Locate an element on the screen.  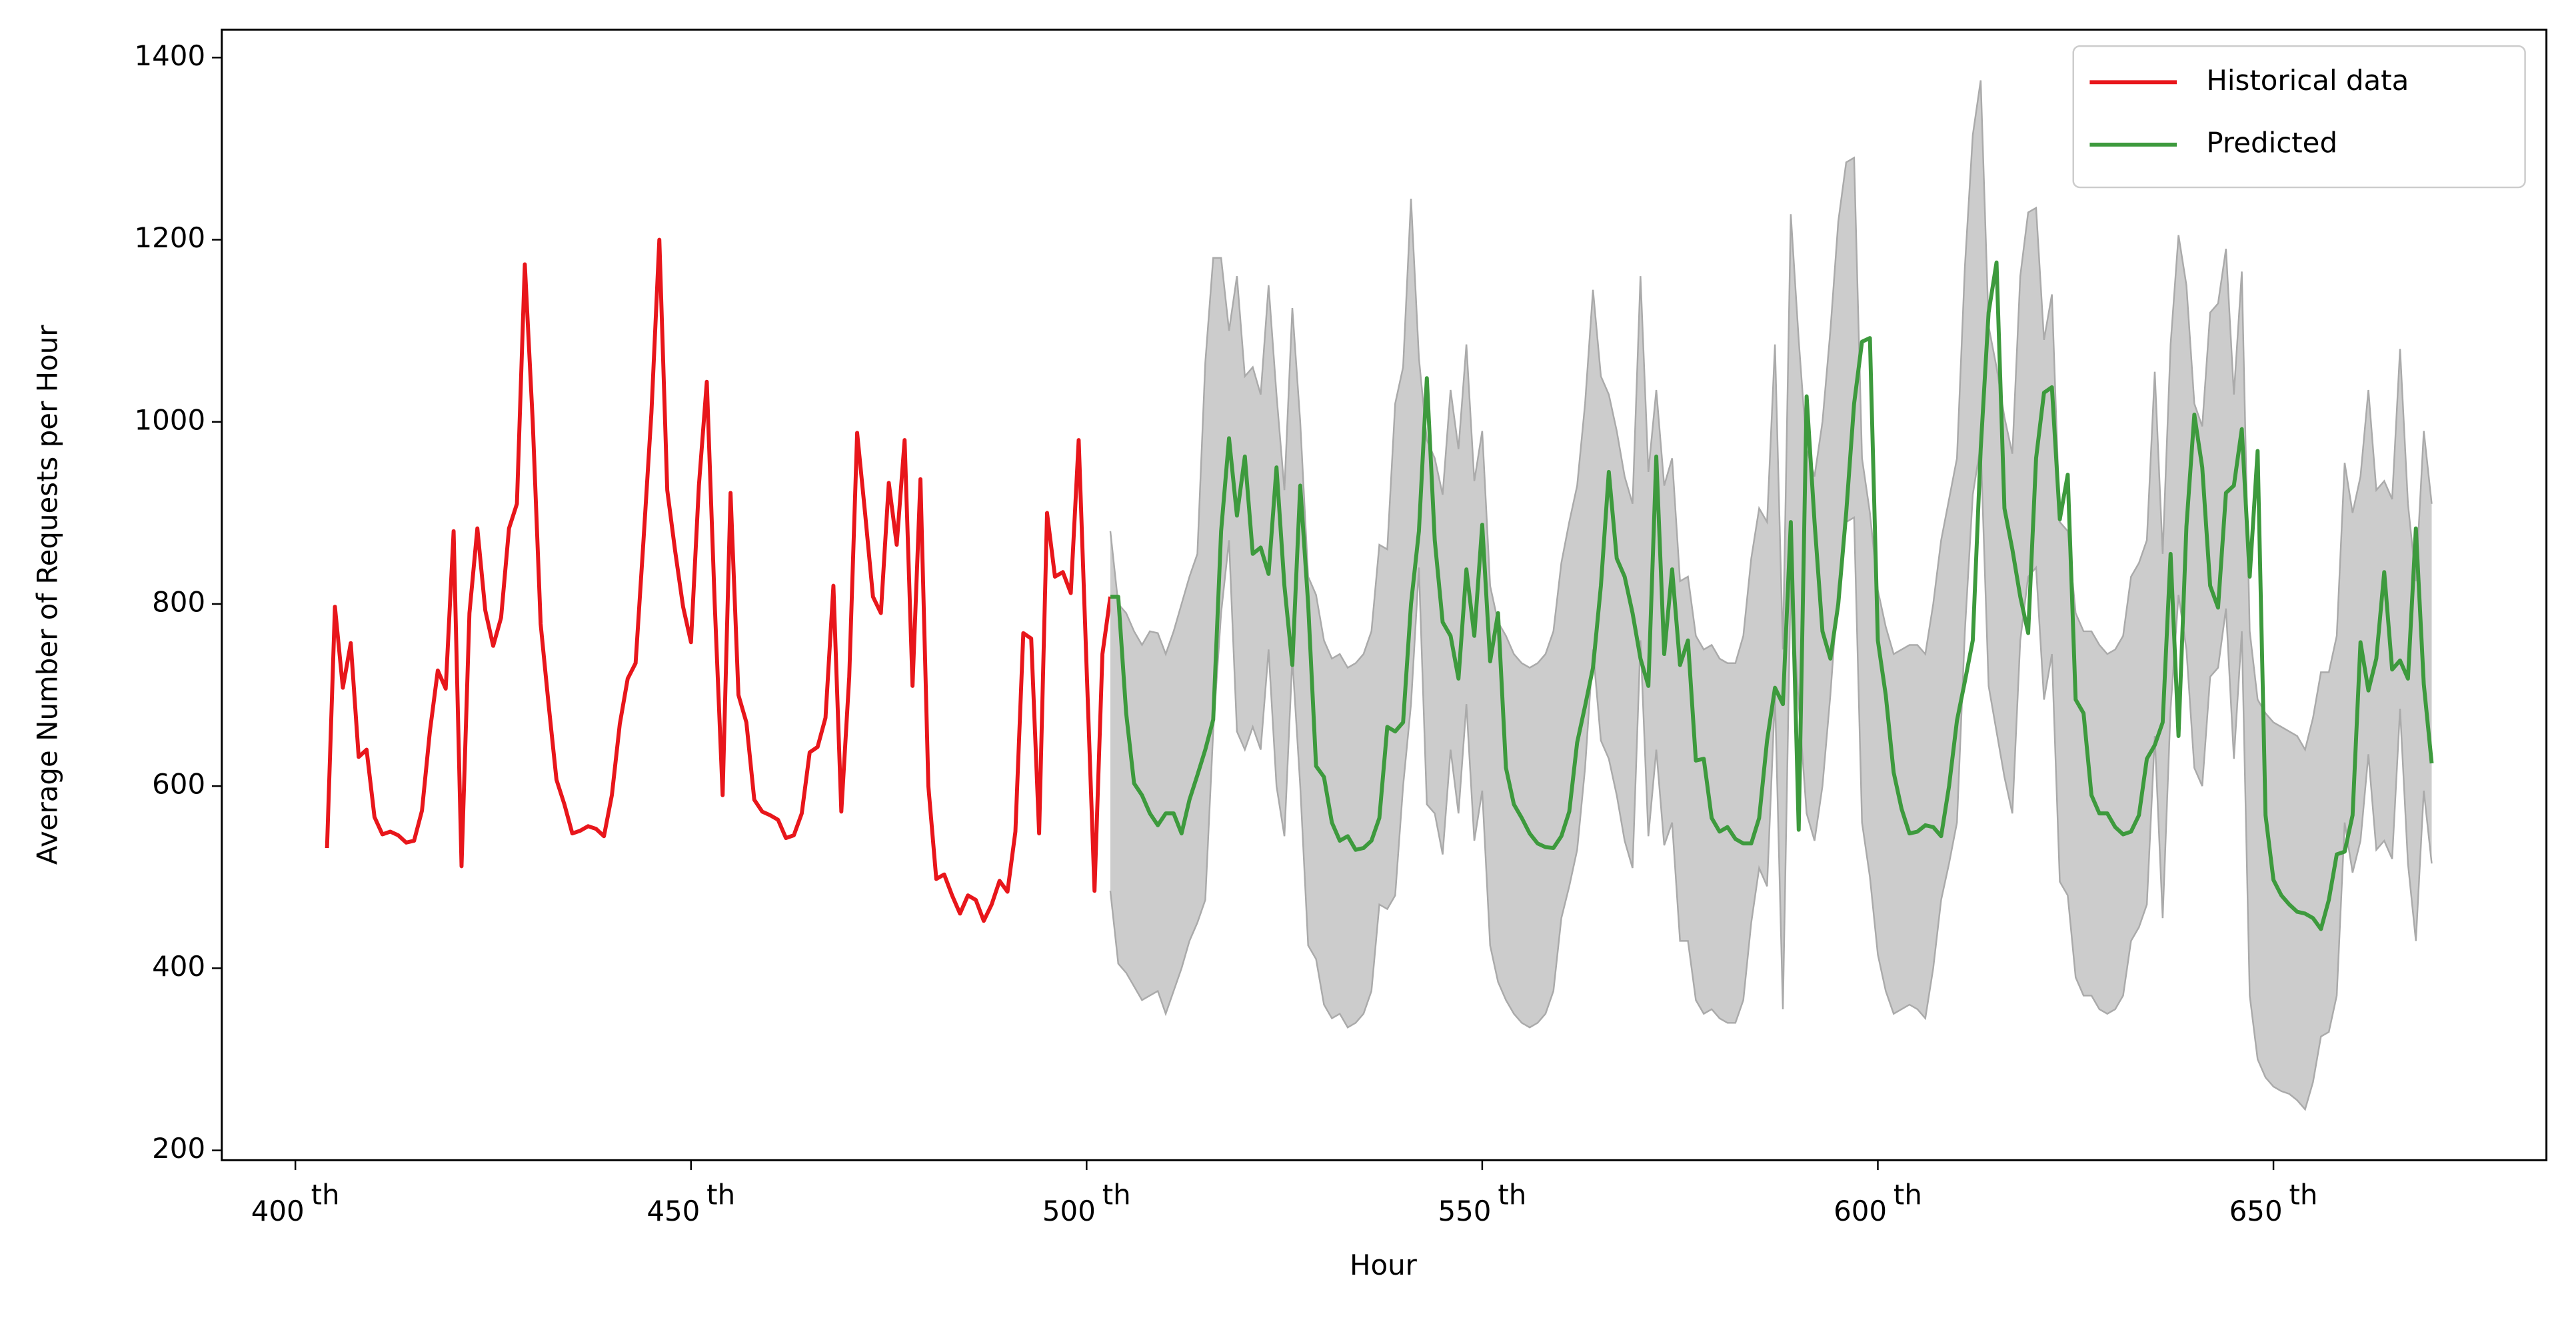
x-axis-label: Hour is located at coordinates (1384, 1265).